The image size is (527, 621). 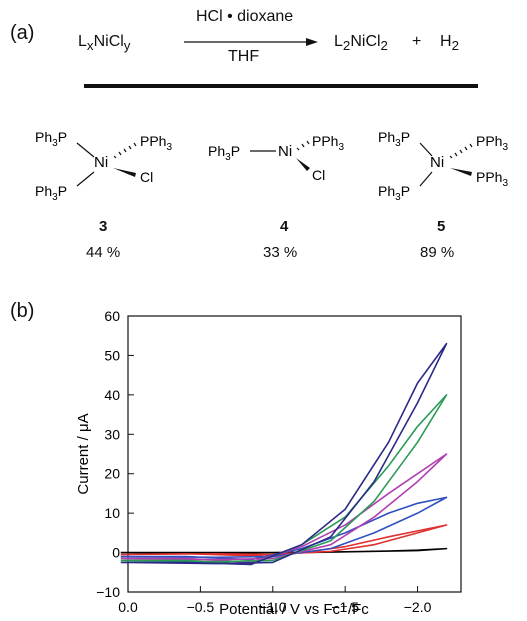 What do you see at coordinates (244, 56) in the screenshot?
I see `reagent-below: THF` at bounding box center [244, 56].